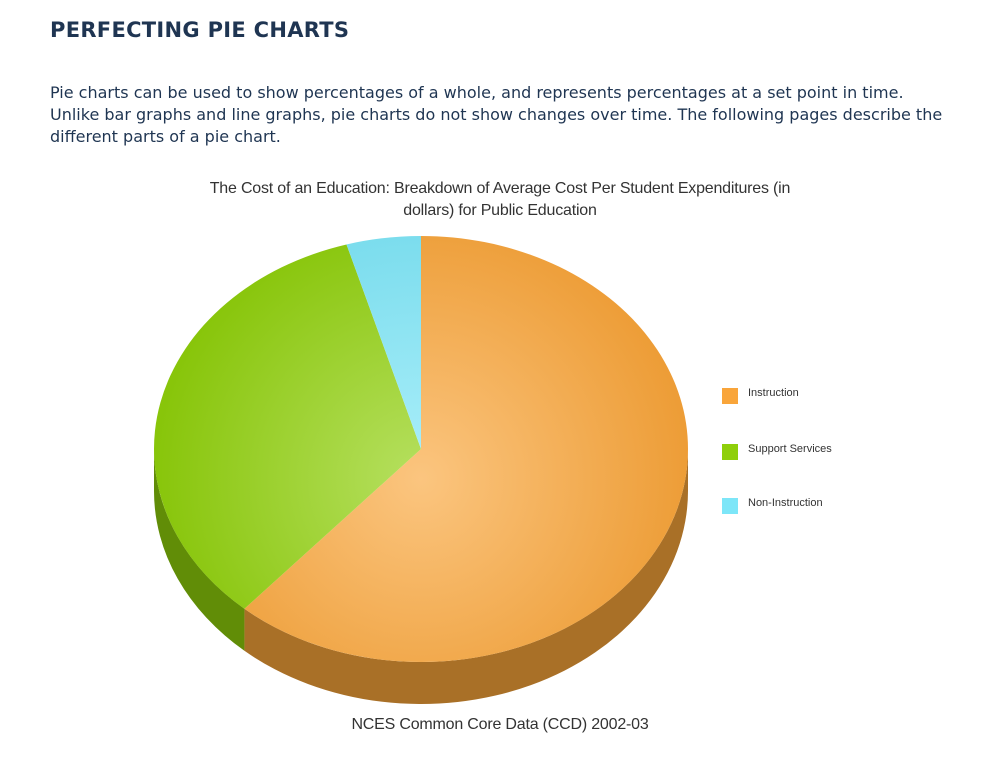 The image size is (987, 769). Describe the element at coordinates (199, 550) in the screenshot. I see `pie-side-support-services` at that location.